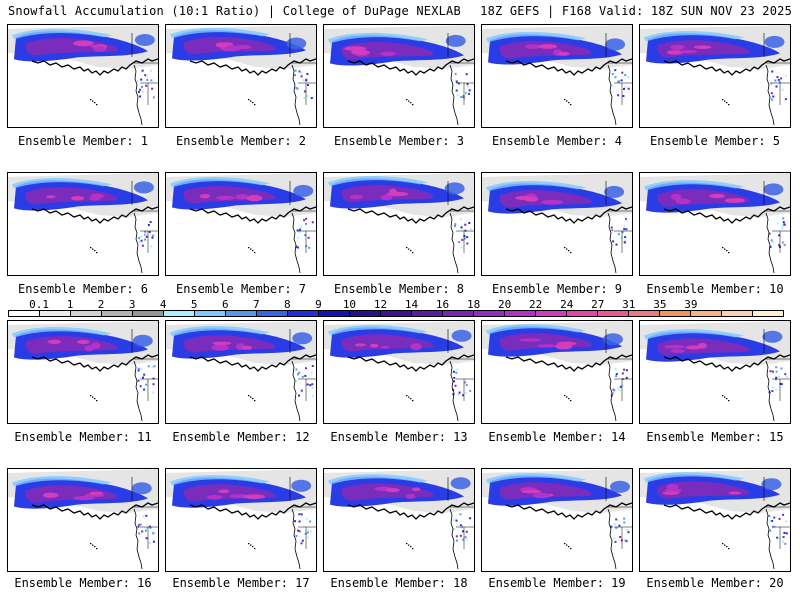  What do you see at coordinates (473, 304) in the screenshot?
I see `colorbar-tick-label: 18` at bounding box center [473, 304].